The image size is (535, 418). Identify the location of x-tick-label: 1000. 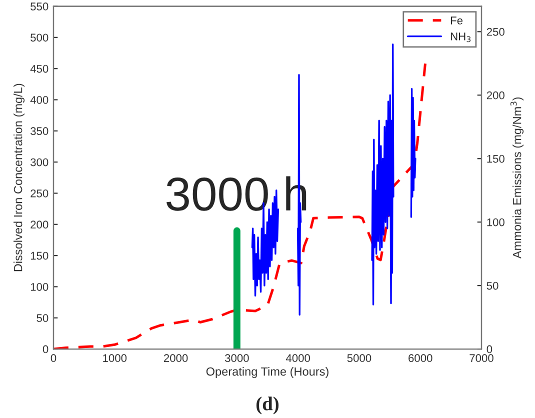
(115, 358).